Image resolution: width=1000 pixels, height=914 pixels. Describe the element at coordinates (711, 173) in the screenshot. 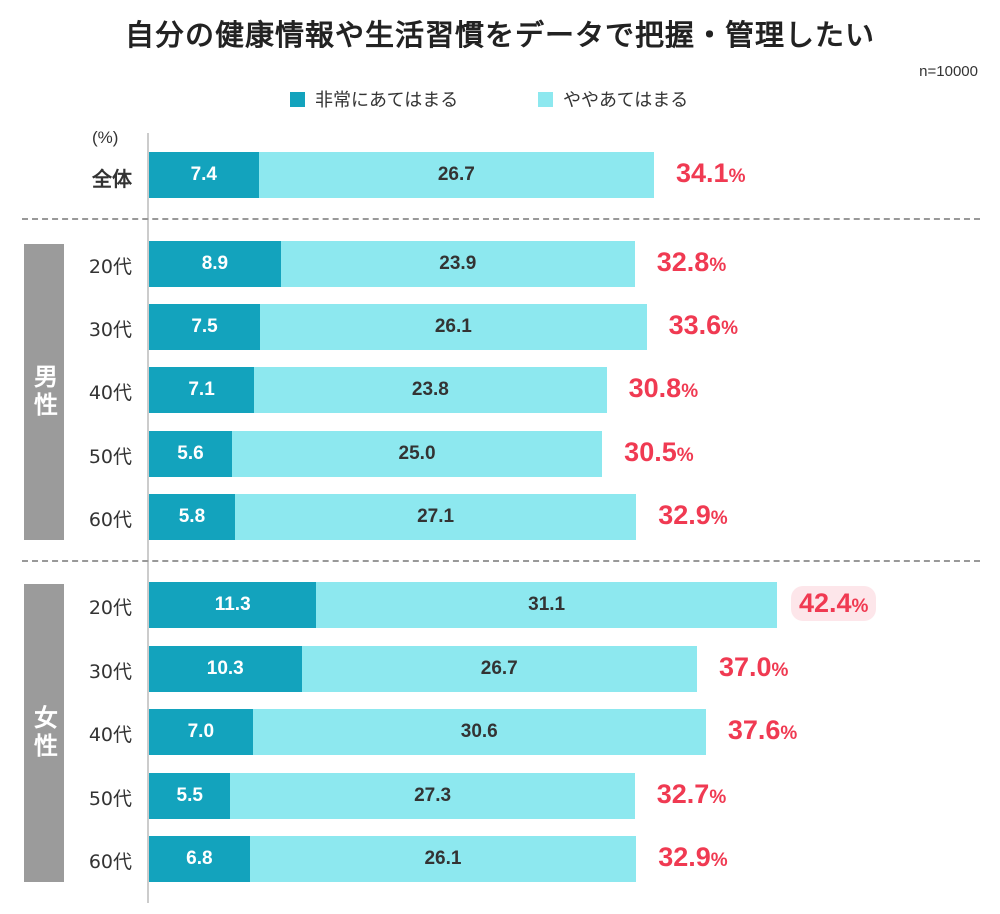

I see `total-label: 34.1%` at that location.